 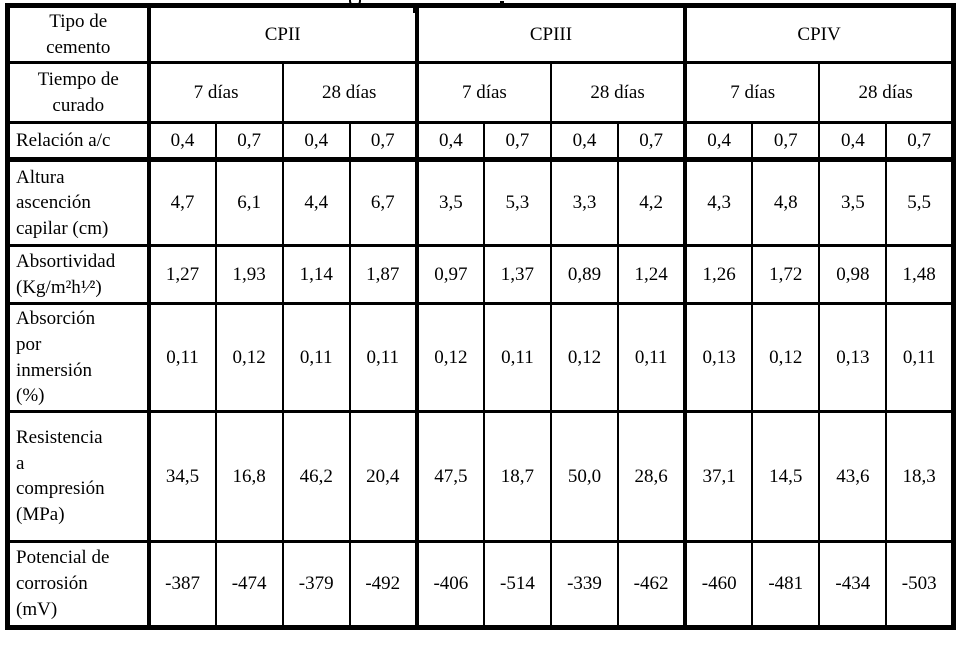 I want to click on value-cell: 1,72, so click(x=786, y=275).